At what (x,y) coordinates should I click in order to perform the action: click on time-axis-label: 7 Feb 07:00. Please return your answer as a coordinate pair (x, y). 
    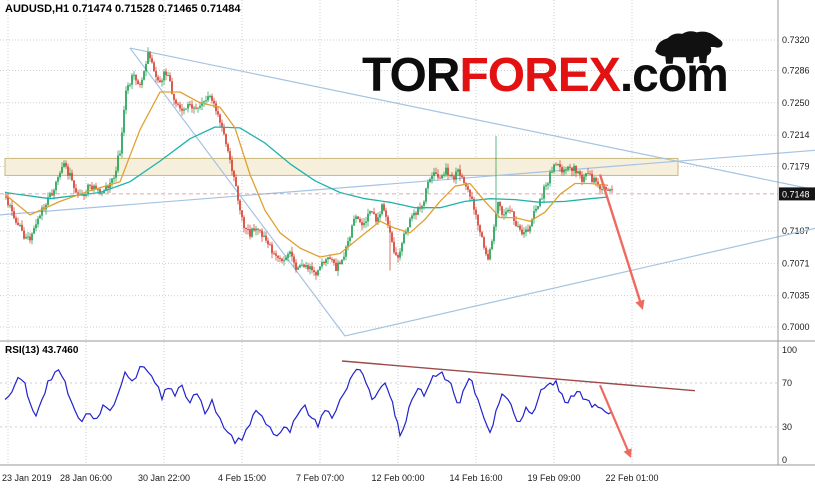
    Looking at the image, I should click on (320, 478).